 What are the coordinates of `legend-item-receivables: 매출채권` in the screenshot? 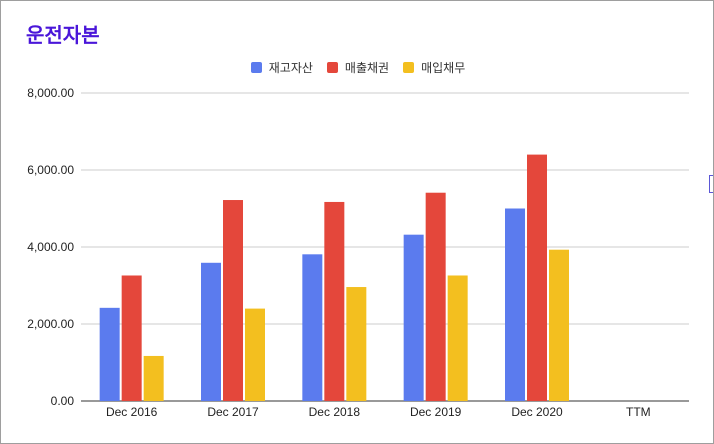 It's located at (358, 67).